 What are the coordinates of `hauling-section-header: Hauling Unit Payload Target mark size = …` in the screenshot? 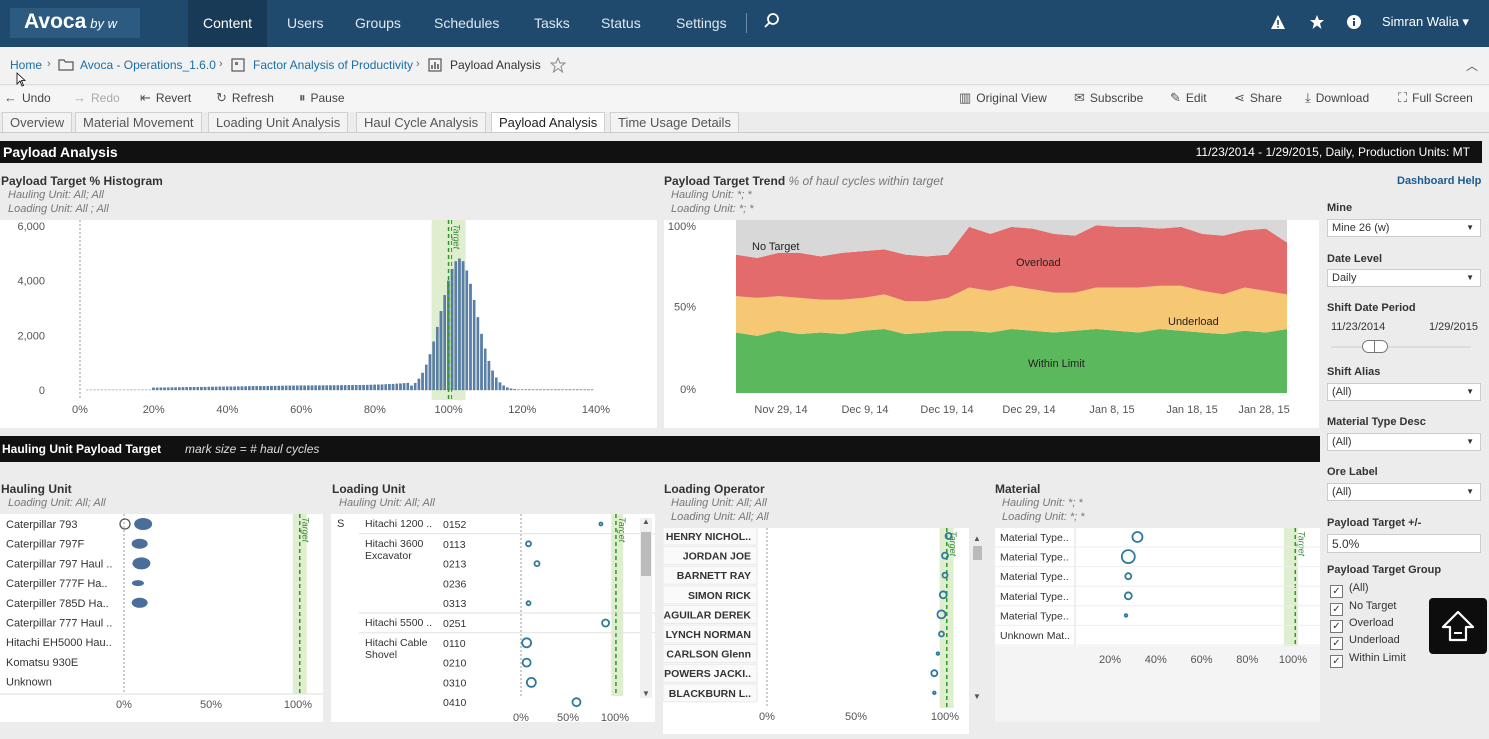 It's located at (660, 449).